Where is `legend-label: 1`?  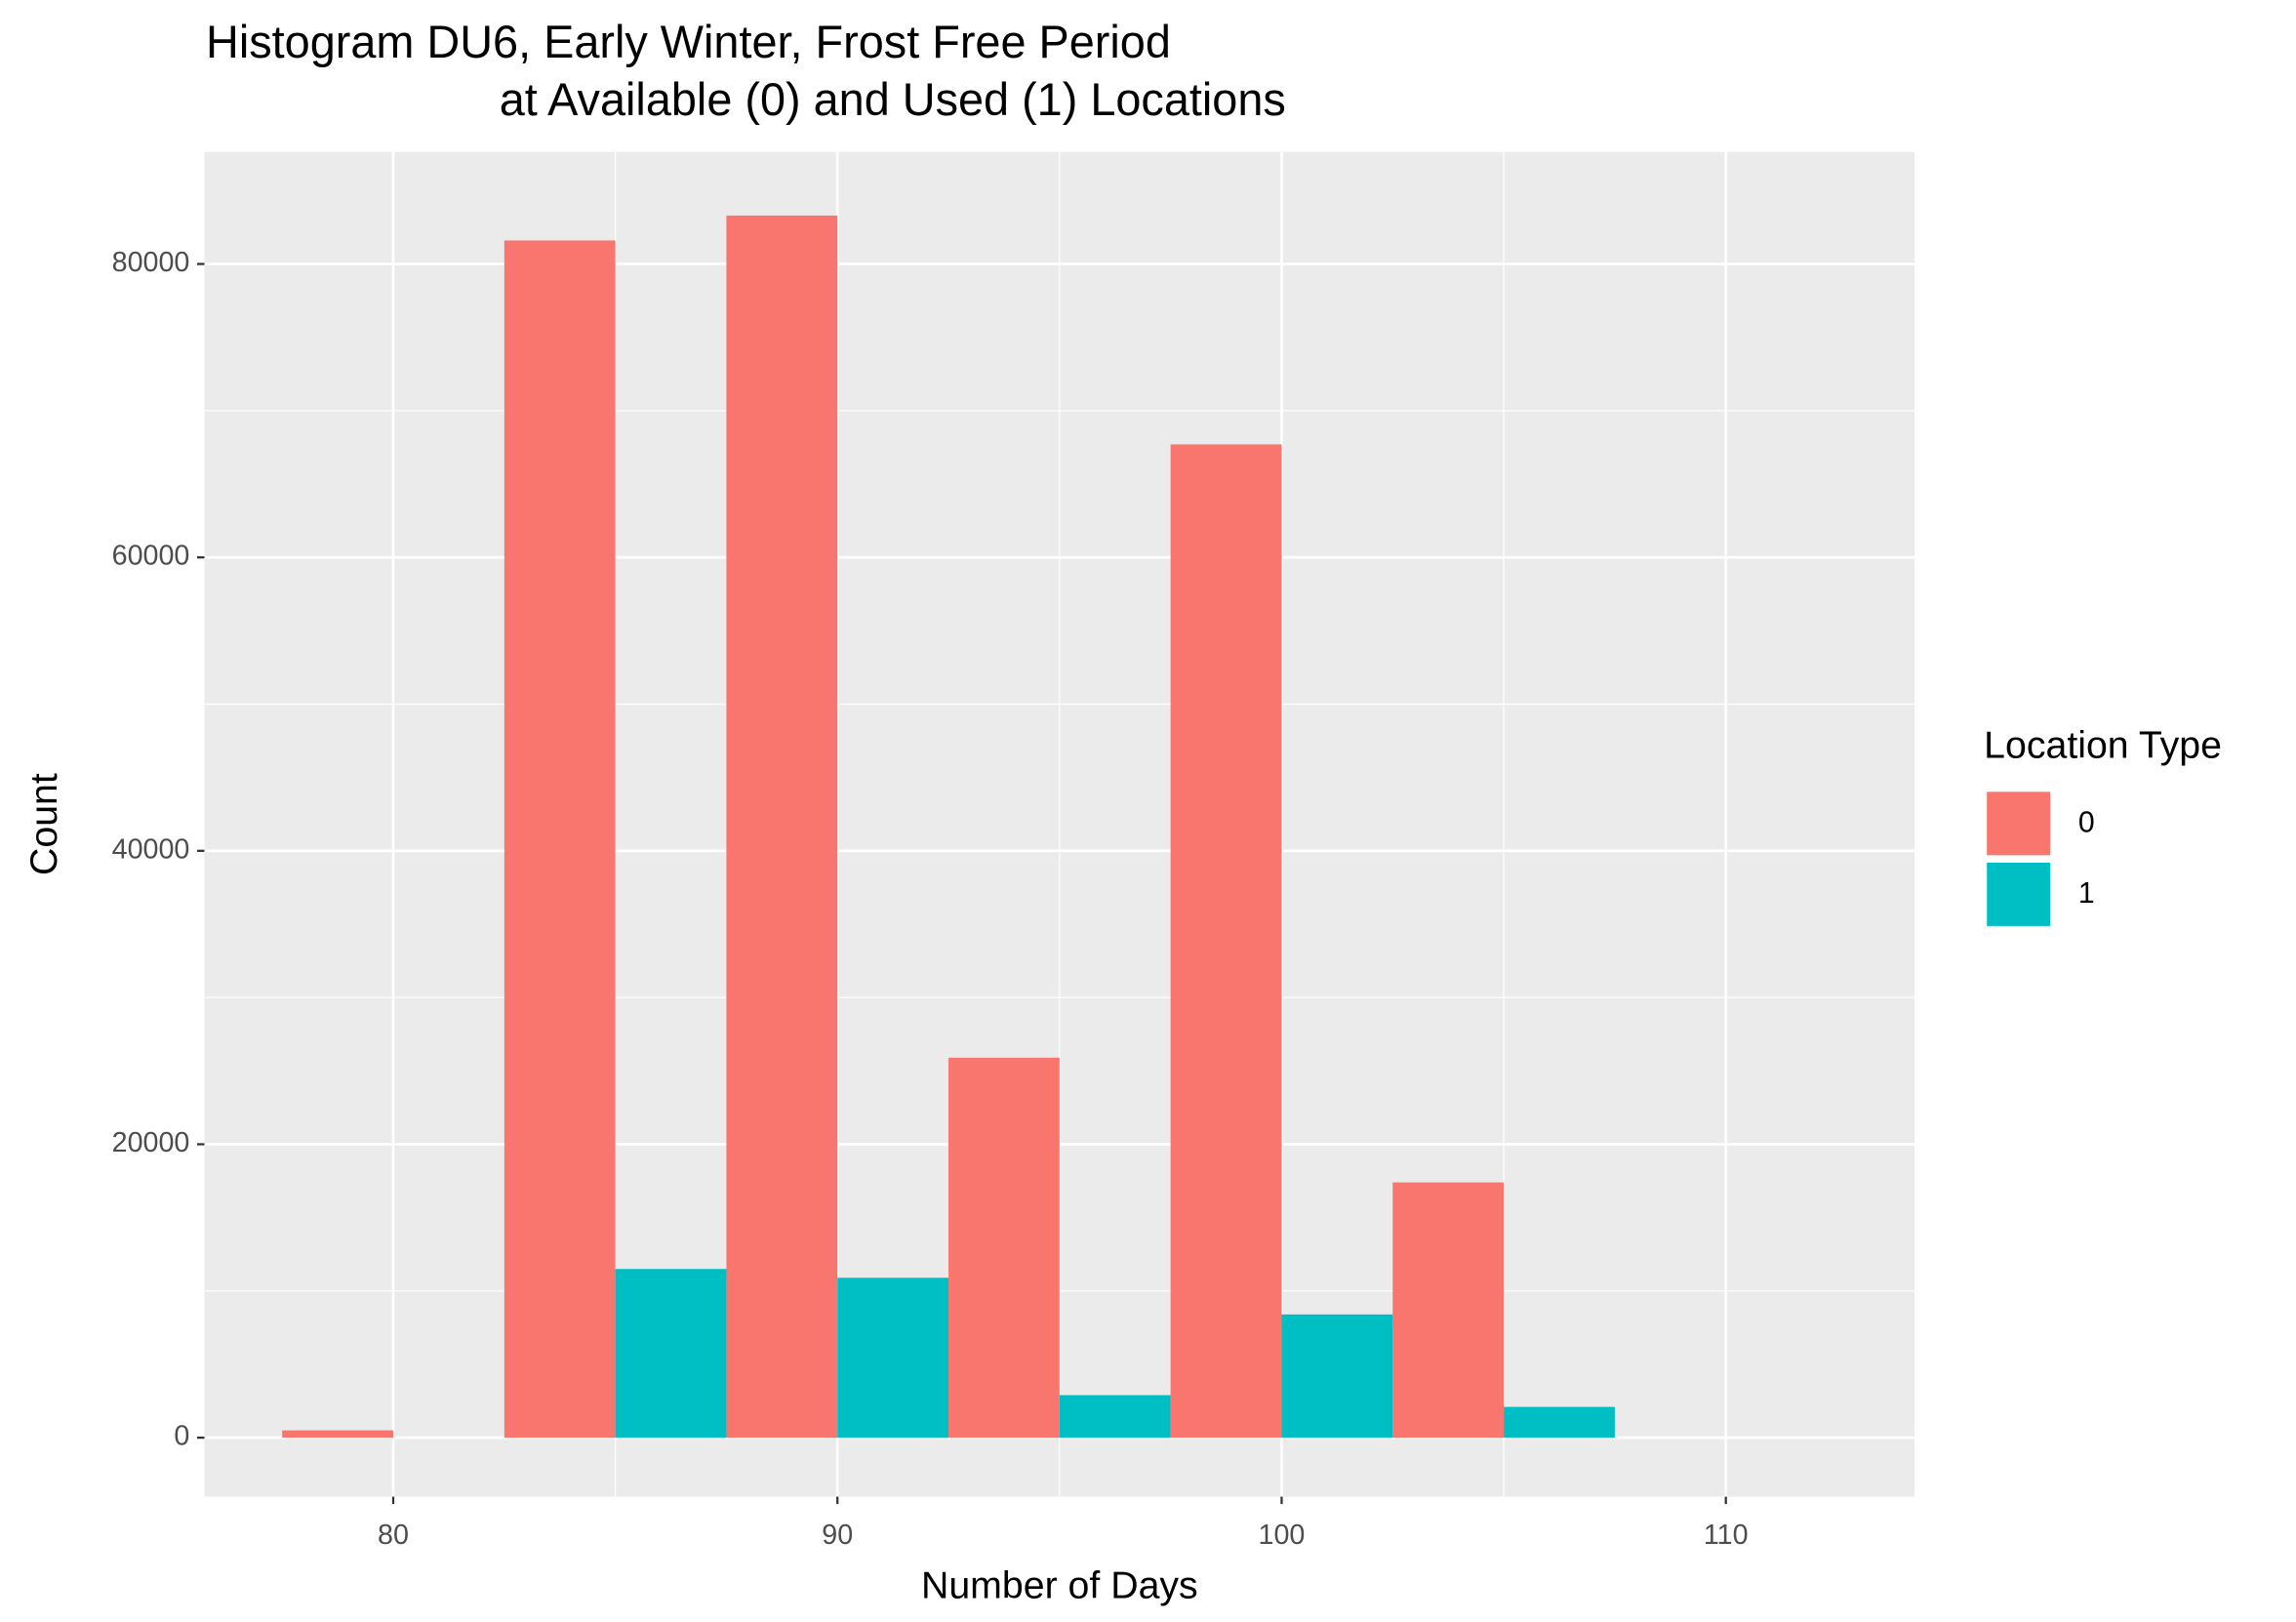
legend-label: 1 is located at coordinates (2087, 893).